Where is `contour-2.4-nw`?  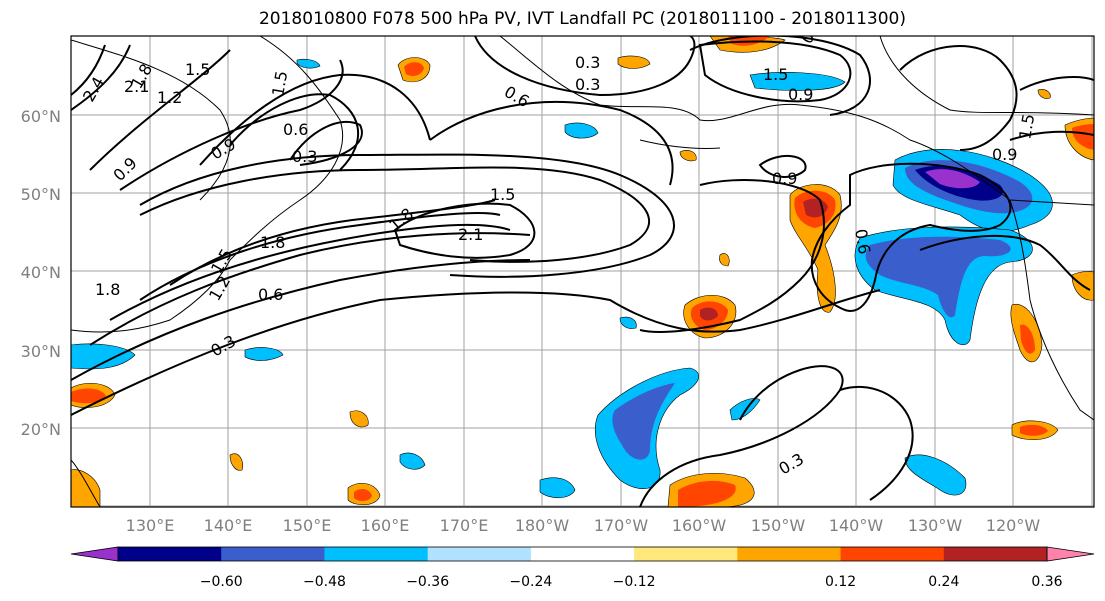 contour-2.4-nw is located at coordinates (88, 70).